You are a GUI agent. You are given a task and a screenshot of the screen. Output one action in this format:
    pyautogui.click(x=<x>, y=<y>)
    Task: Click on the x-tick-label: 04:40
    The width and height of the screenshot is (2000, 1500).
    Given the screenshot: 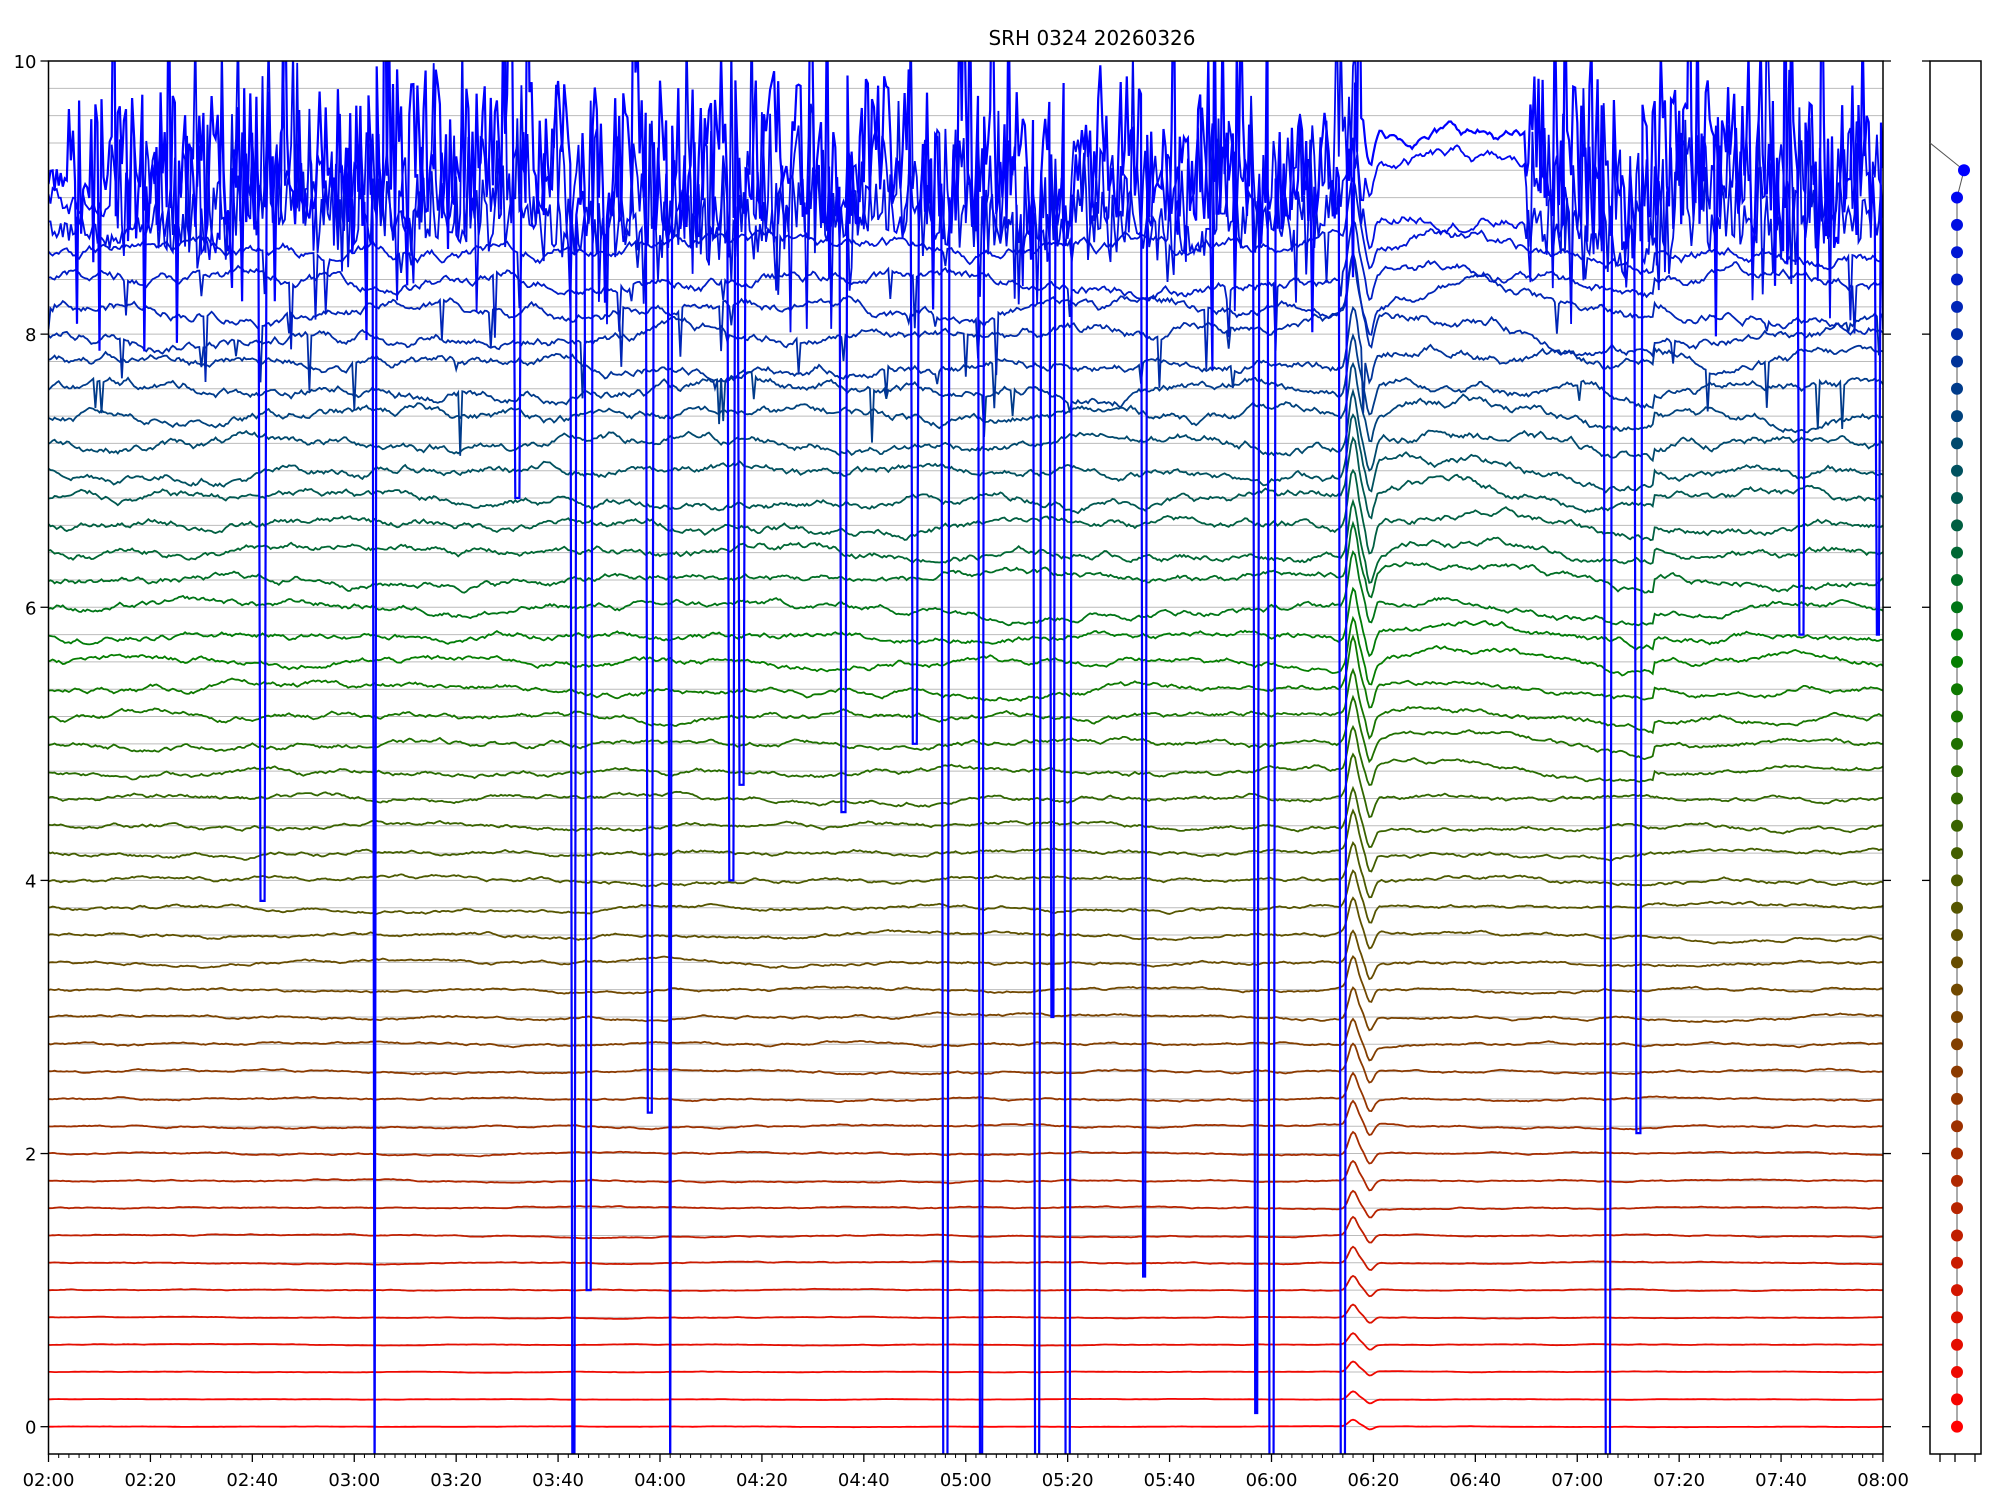 What is the action you would take?
    pyautogui.click(x=864, y=1480)
    